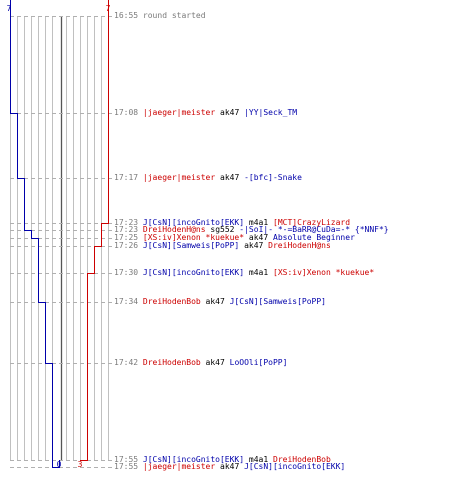 This screenshot has height=500, width=450. Describe the element at coordinates (191, 245) in the screenshot. I see `killer-name: J[CsN][Samweis[PoPP]` at that location.